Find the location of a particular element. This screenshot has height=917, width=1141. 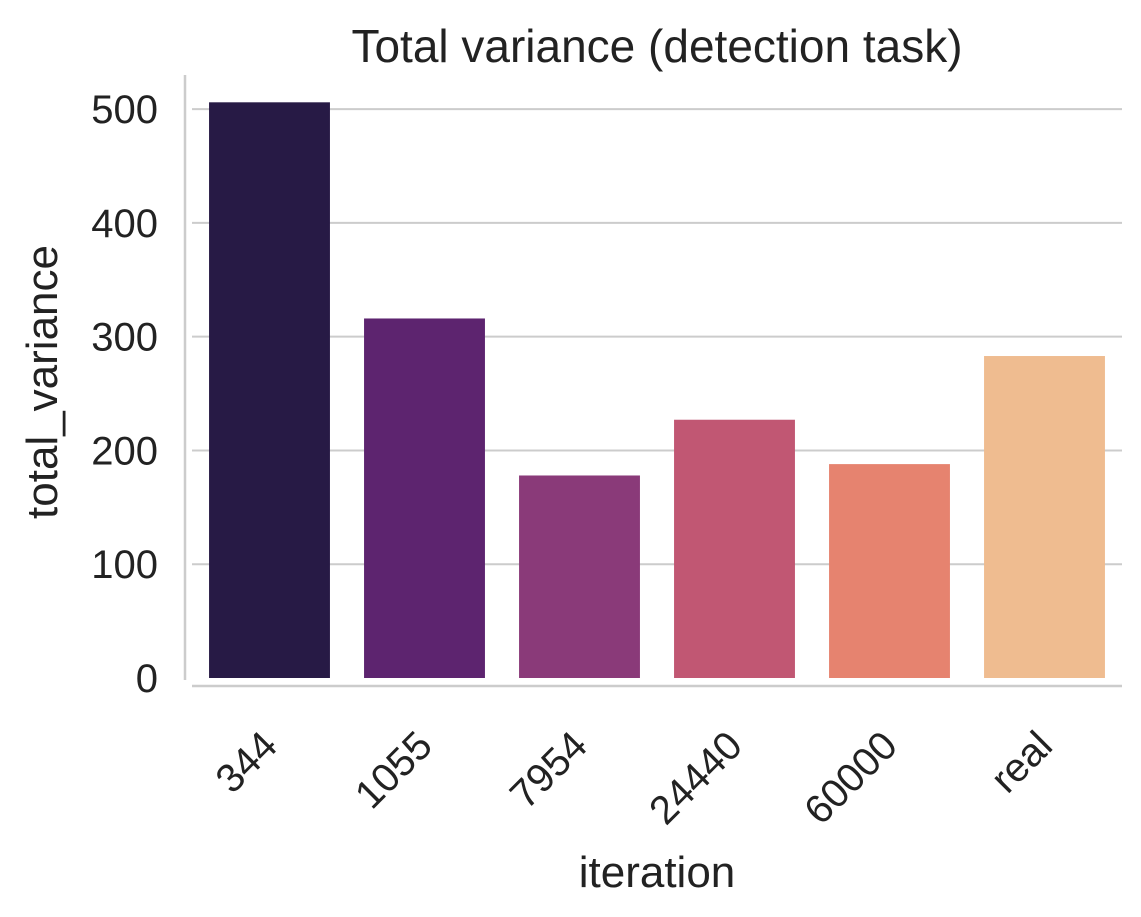

x-tick-label: 1055 is located at coordinates (394, 770).